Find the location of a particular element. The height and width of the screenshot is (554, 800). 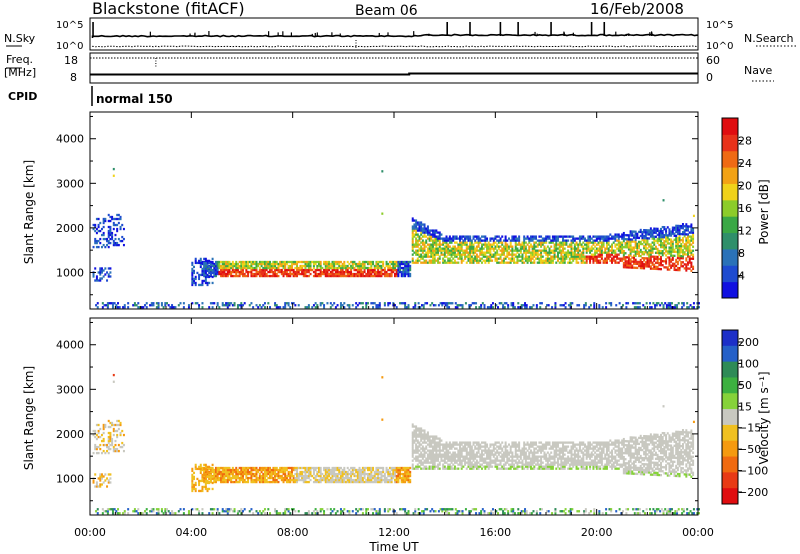

frequency-panel: Freq. [MHz] 18 8 60 0 Nave is located at coordinates (389, 68).